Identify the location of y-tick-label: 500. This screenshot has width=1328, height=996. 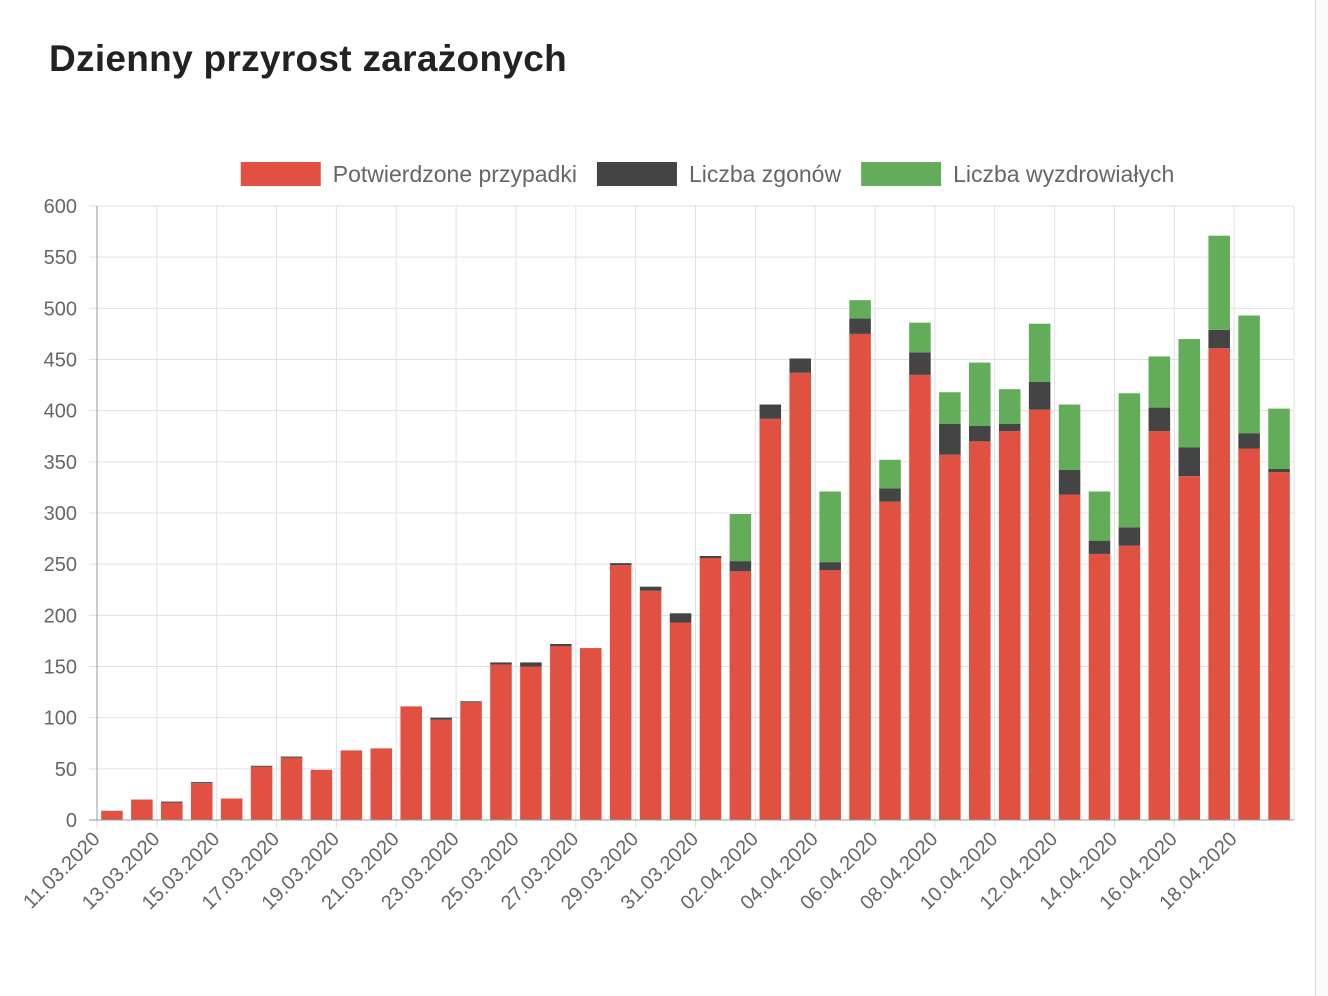
(60, 309).